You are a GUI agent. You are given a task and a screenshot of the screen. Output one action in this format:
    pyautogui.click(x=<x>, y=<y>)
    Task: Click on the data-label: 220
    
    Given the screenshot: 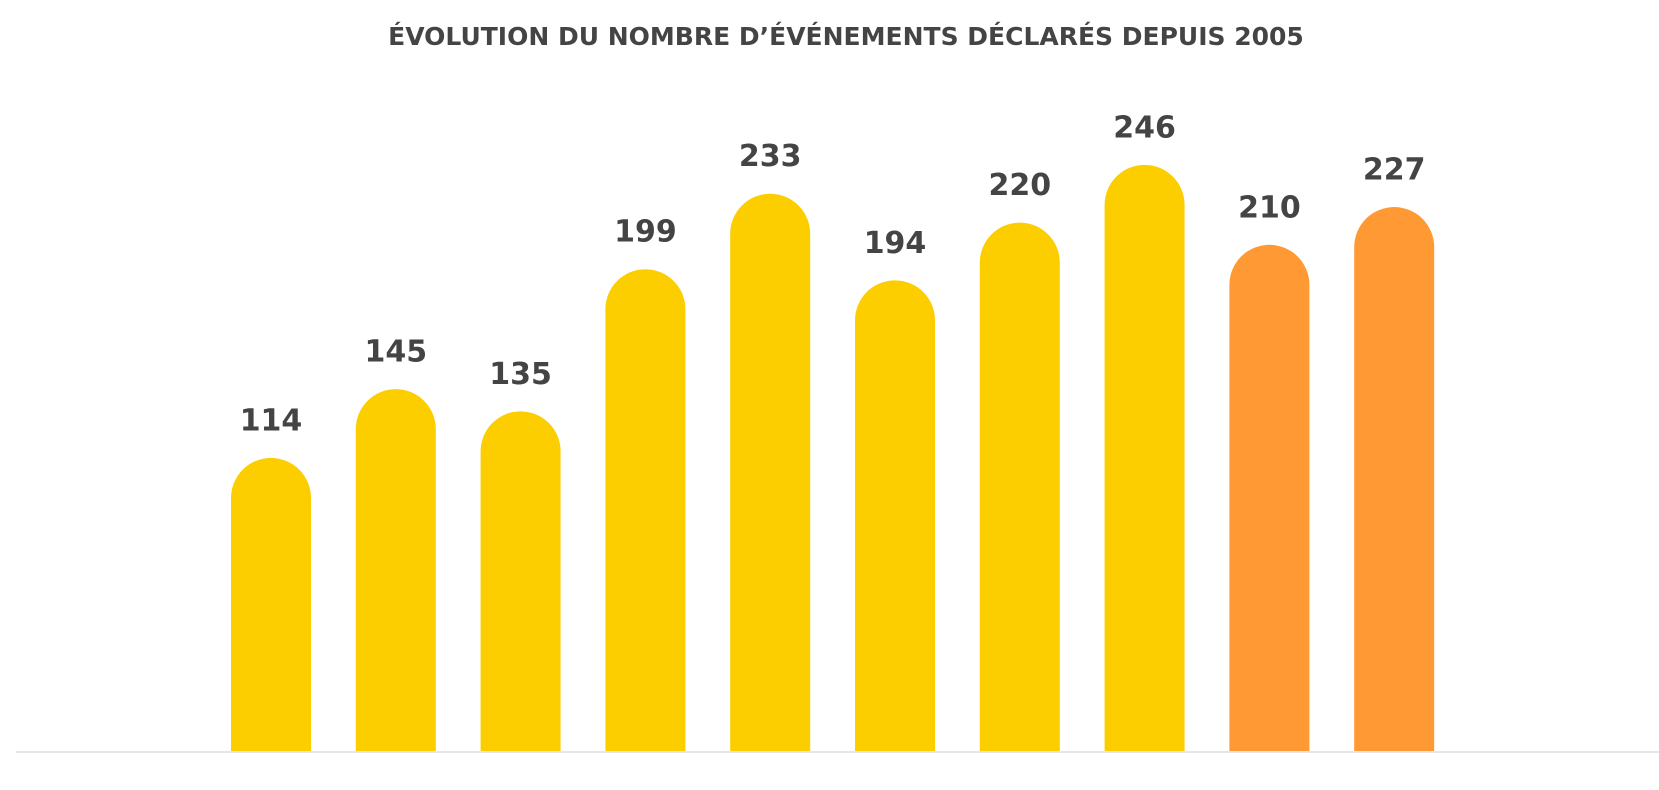 What is the action you would take?
    pyautogui.click(x=1019, y=185)
    